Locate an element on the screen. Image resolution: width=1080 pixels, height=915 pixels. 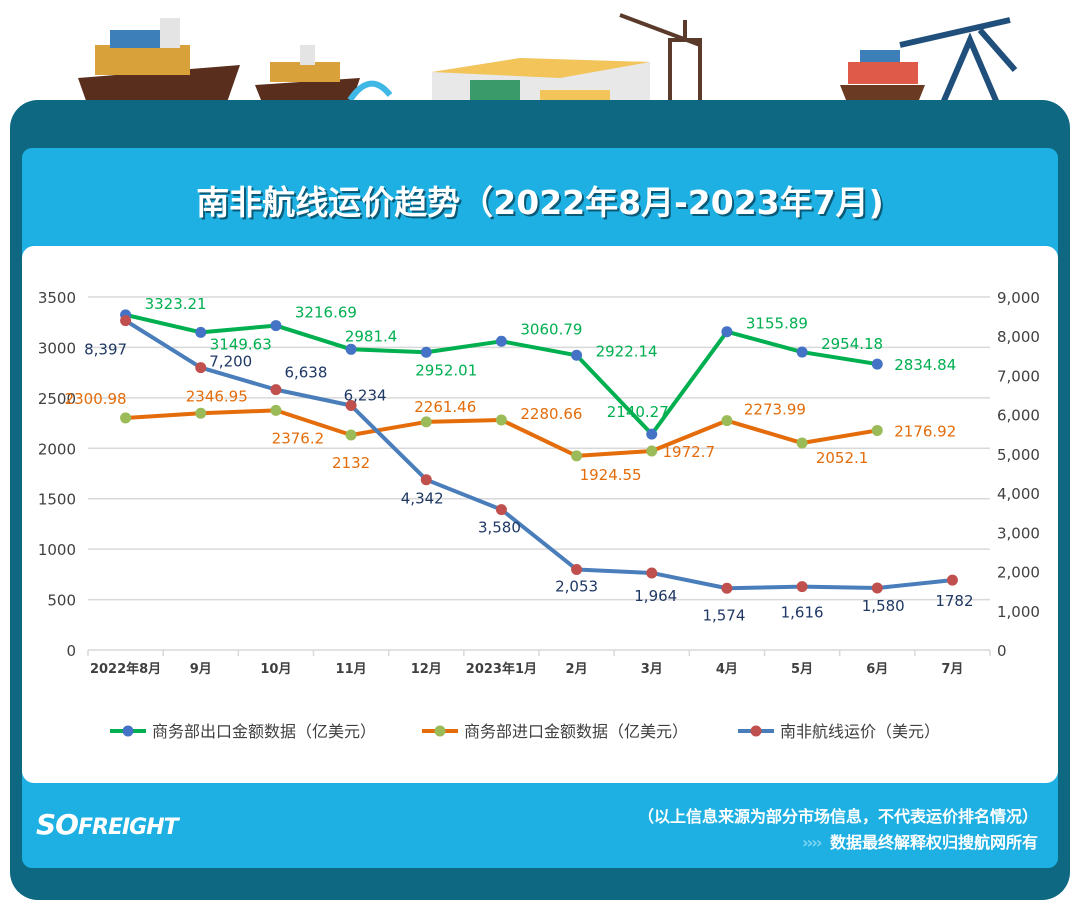
x-tick-label: 5月 is located at coordinates (802, 669).